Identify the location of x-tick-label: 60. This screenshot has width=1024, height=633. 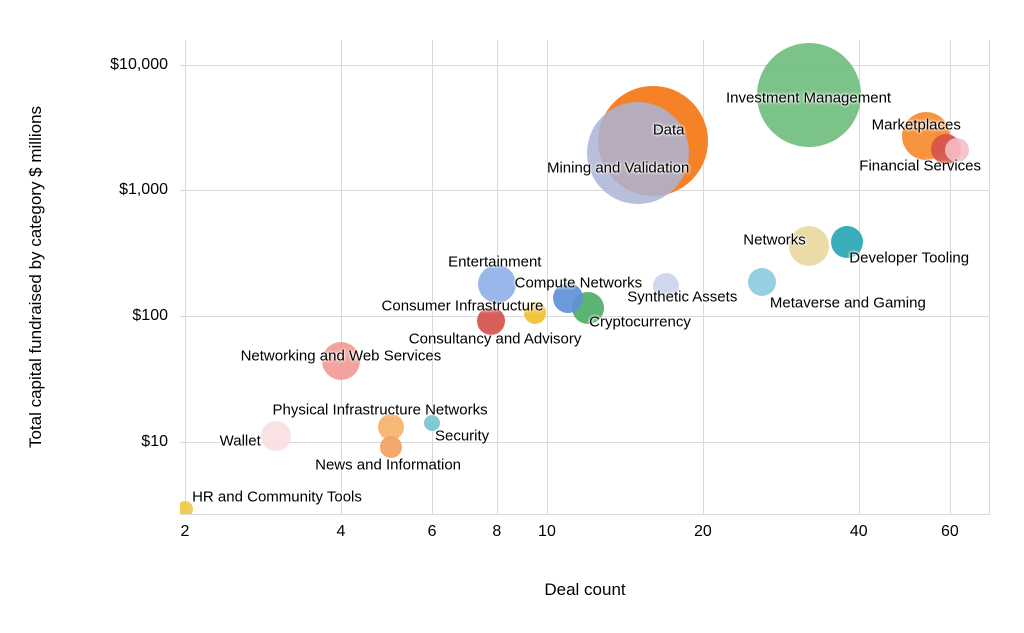
(950, 531).